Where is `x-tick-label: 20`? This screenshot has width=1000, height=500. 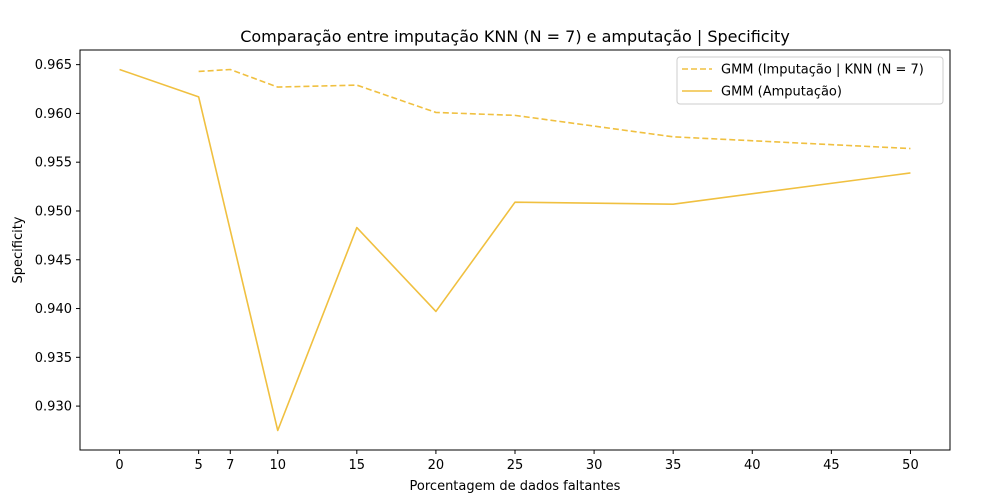
x-tick-label: 20 is located at coordinates (436, 465).